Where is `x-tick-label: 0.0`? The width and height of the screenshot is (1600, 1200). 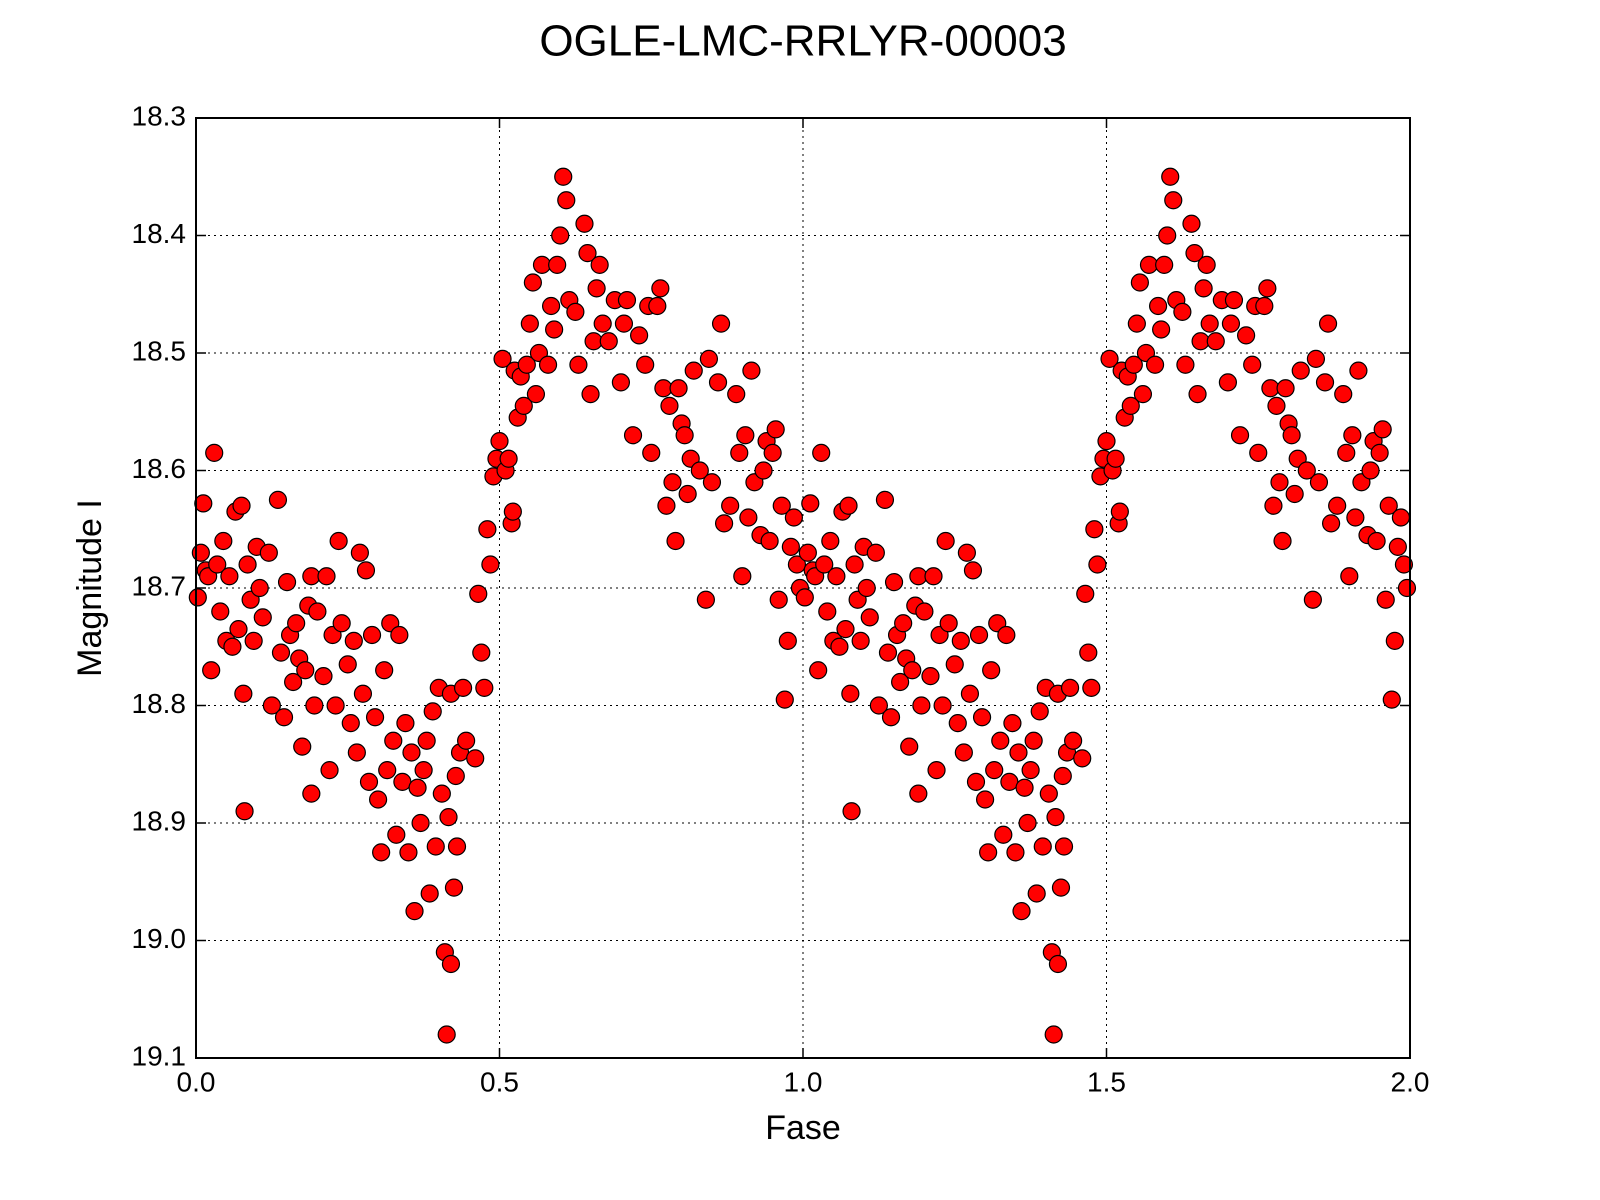
x-tick-label: 0.0 is located at coordinates (196, 1081).